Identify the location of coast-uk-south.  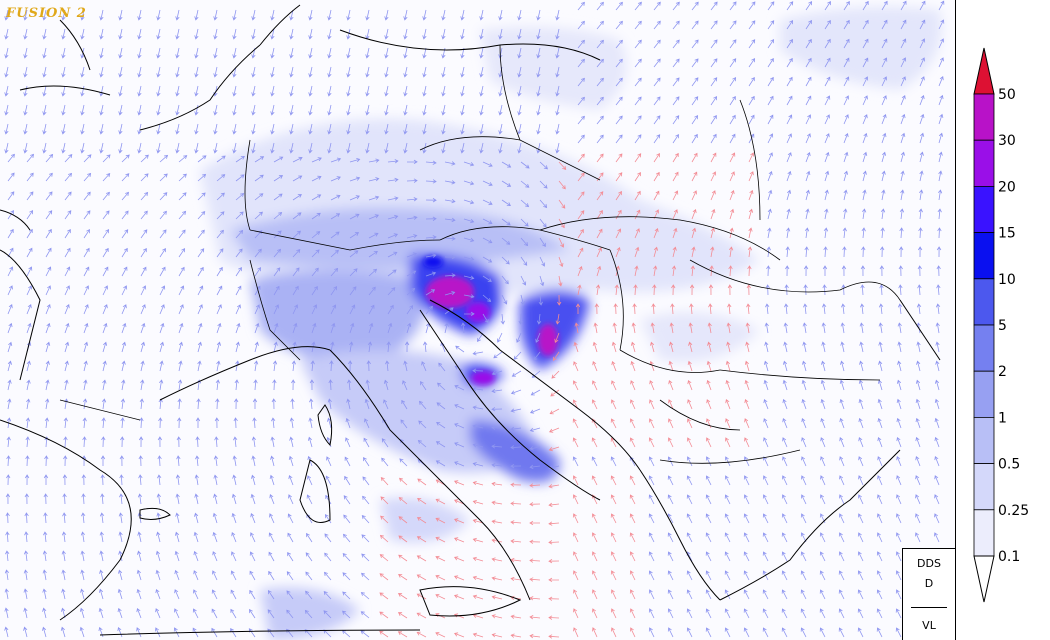
(65, 90).